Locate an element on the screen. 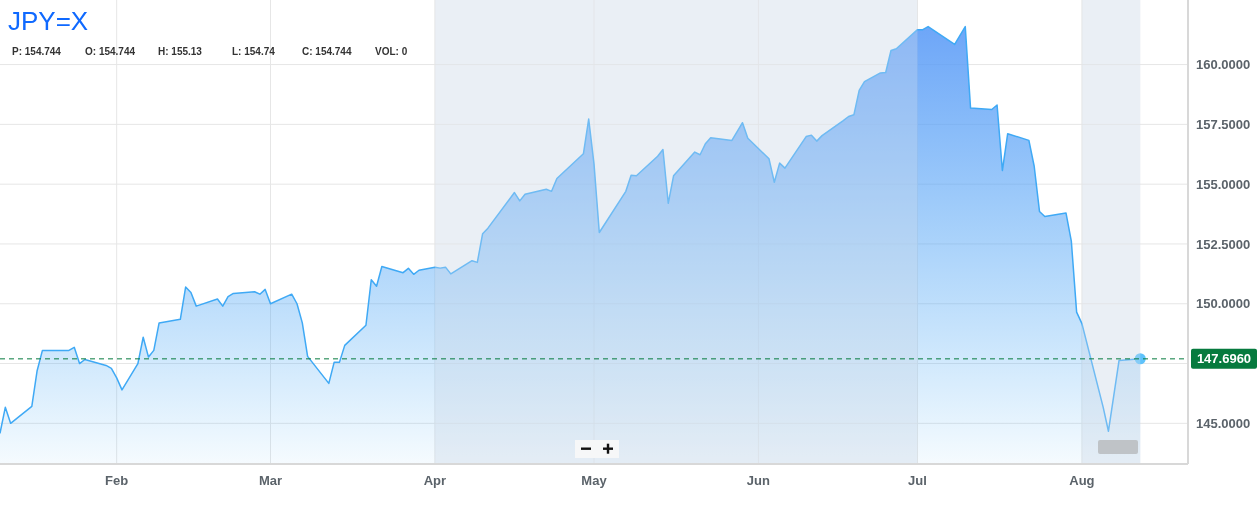  y-tick-label: 150.0000 is located at coordinates (1223, 304).